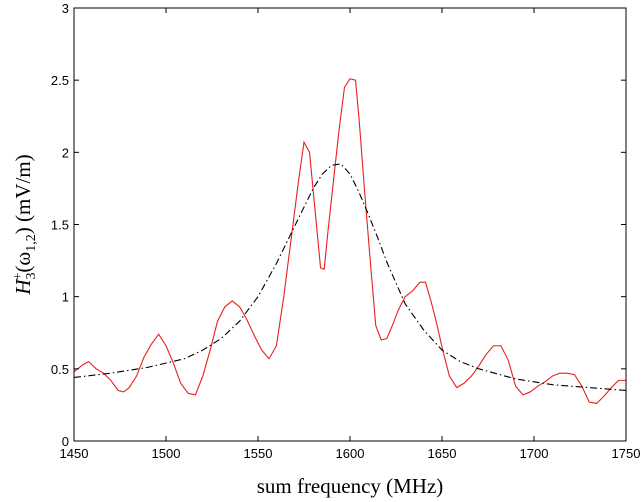 The height and width of the screenshot is (502, 643). Describe the element at coordinates (60, 80) in the screenshot. I see `y-tick-label: 2.5` at that location.